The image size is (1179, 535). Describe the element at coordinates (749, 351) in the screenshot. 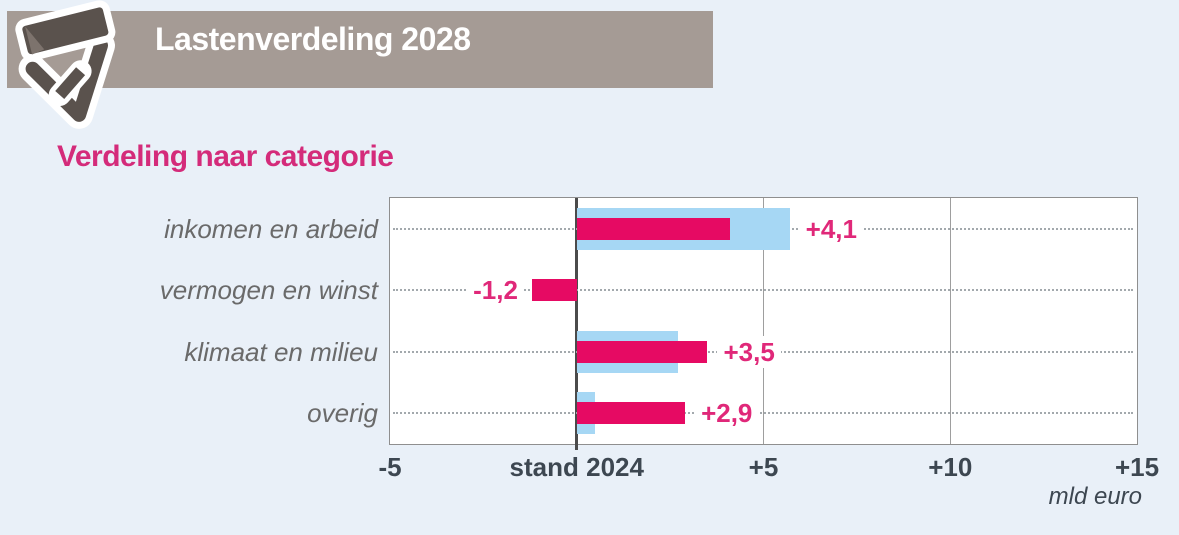

I see `bar-value-label: +3,5` at that location.